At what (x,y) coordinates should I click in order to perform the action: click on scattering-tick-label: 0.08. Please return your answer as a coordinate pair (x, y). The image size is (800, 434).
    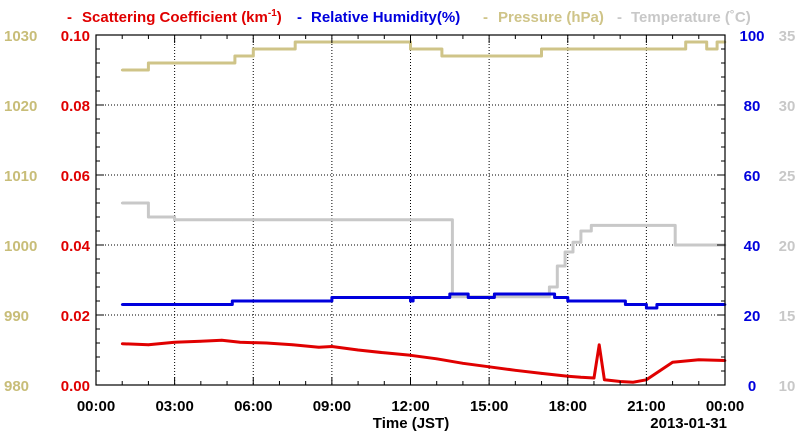
    Looking at the image, I should click on (75, 106).